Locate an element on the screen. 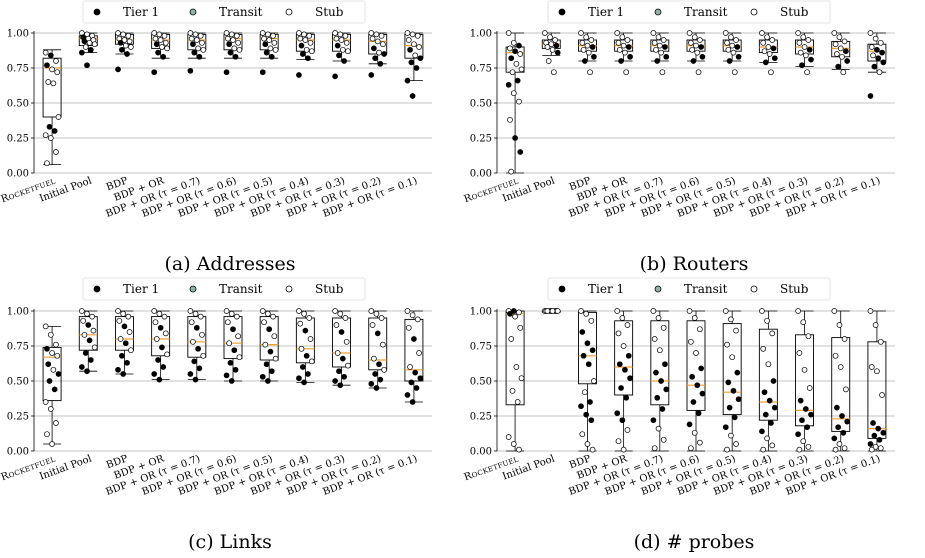  y-tick-label: 0.50 is located at coordinates (481, 104).